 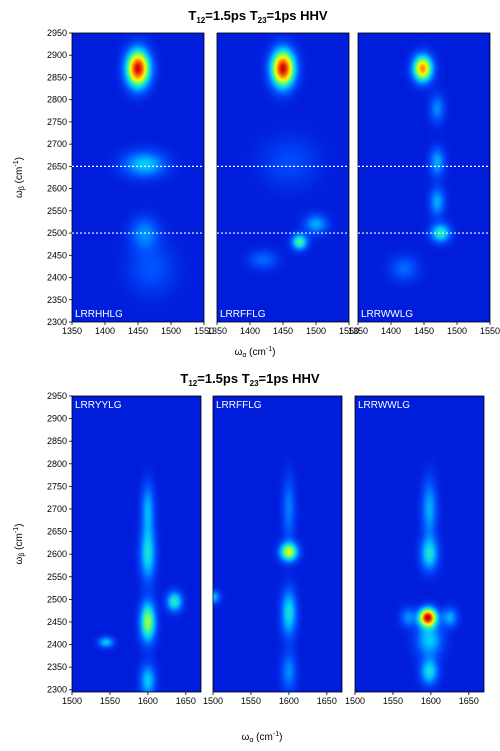 What do you see at coordinates (99, 314) in the screenshot?
I see `panel-label: LRRHHLG` at bounding box center [99, 314].